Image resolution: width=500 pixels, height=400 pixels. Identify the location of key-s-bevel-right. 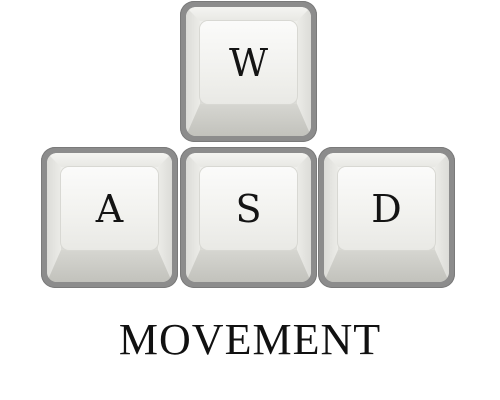
(304, 217).